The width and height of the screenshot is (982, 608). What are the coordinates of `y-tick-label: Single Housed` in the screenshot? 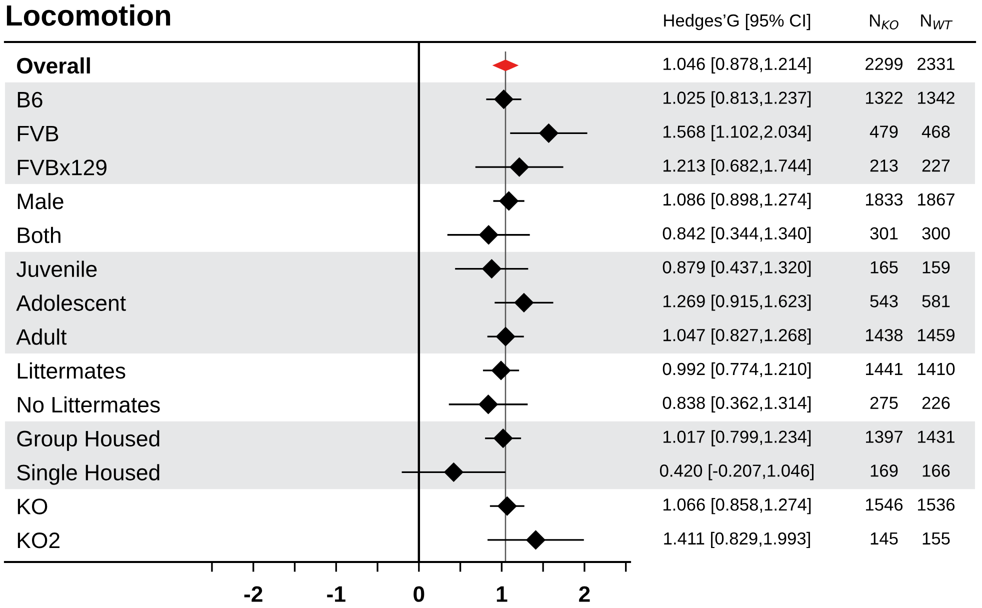 It's located at (88, 474).